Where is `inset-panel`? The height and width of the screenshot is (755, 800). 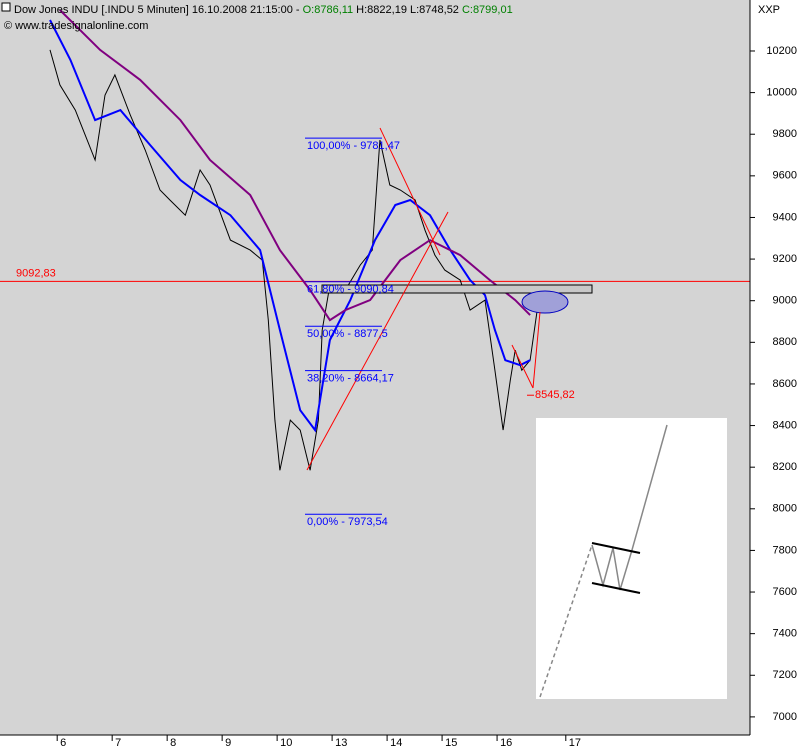 inset-panel is located at coordinates (631, 558).